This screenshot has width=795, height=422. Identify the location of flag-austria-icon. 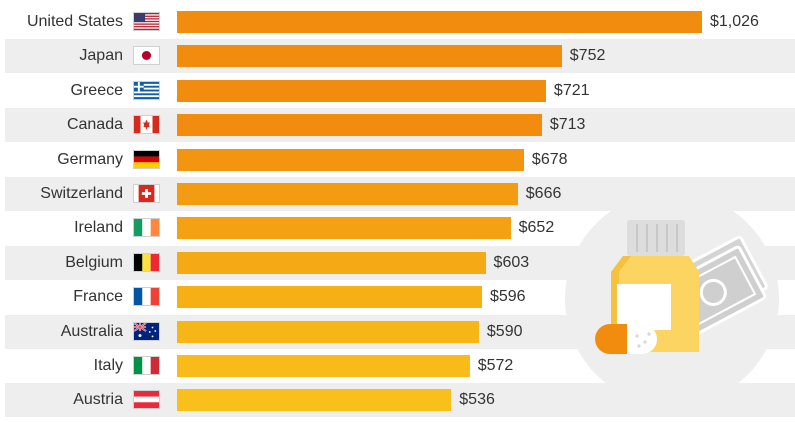
(146, 400).